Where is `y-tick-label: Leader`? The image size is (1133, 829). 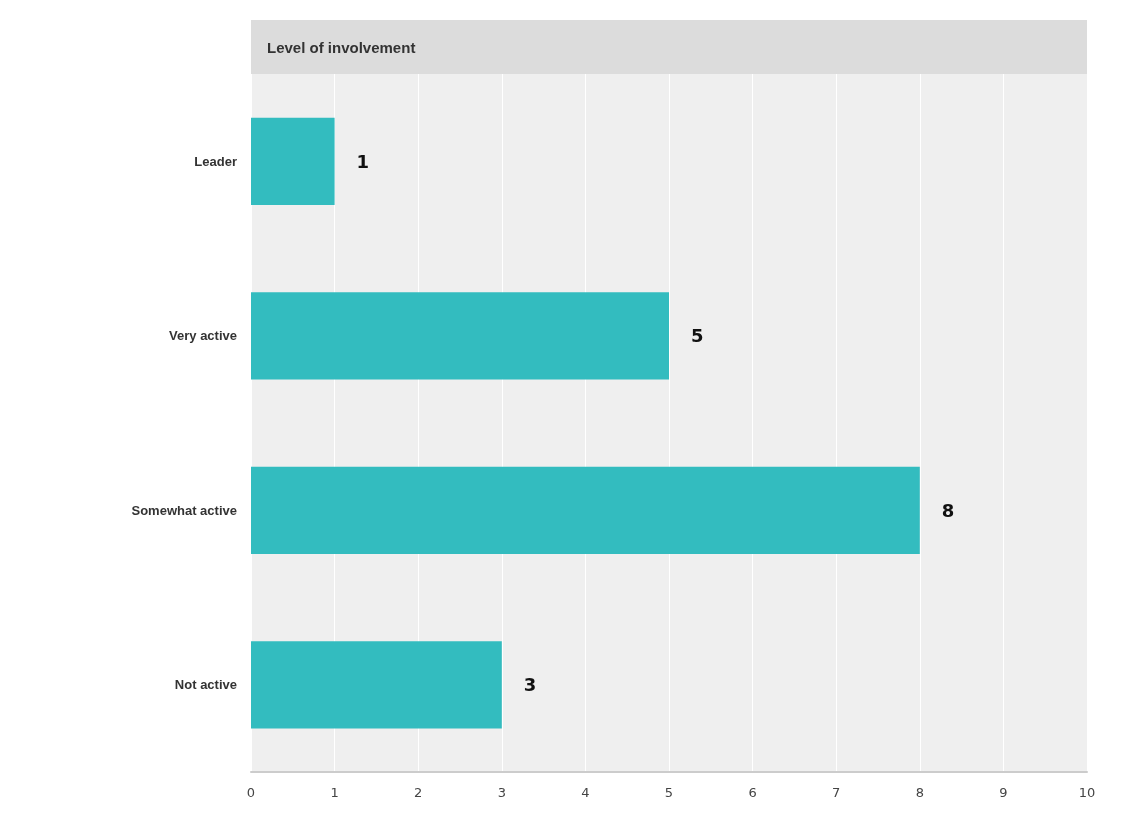 y-tick-label: Leader is located at coordinates (215, 161).